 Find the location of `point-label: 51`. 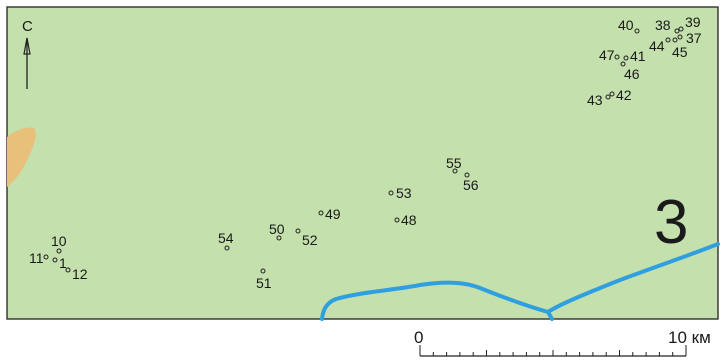

point-label: 51 is located at coordinates (264, 283).